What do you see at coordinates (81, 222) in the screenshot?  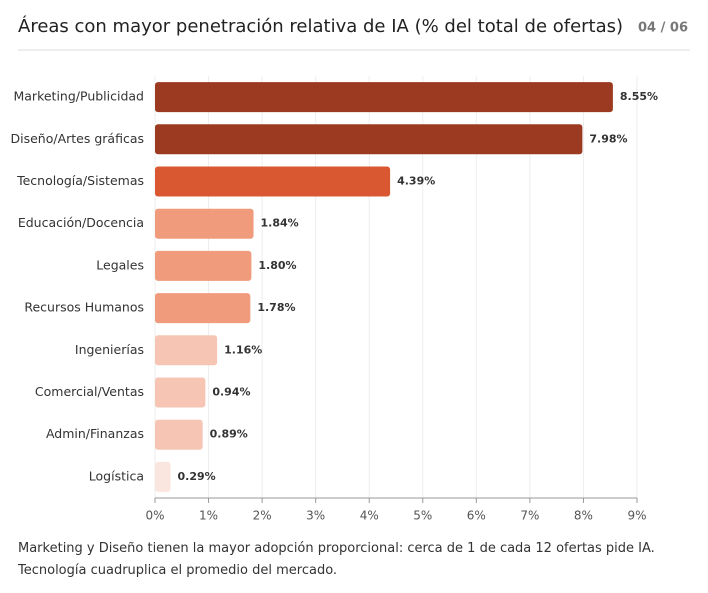 I see `y-tick-label: Educación/Docencia` at bounding box center [81, 222].